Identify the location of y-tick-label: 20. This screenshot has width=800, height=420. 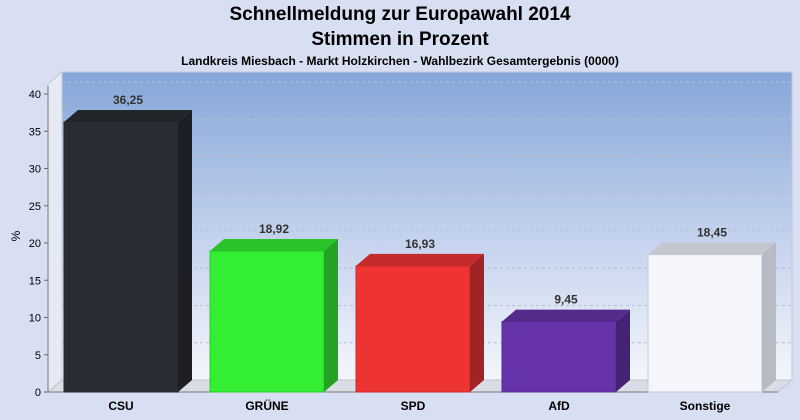
(35, 244).